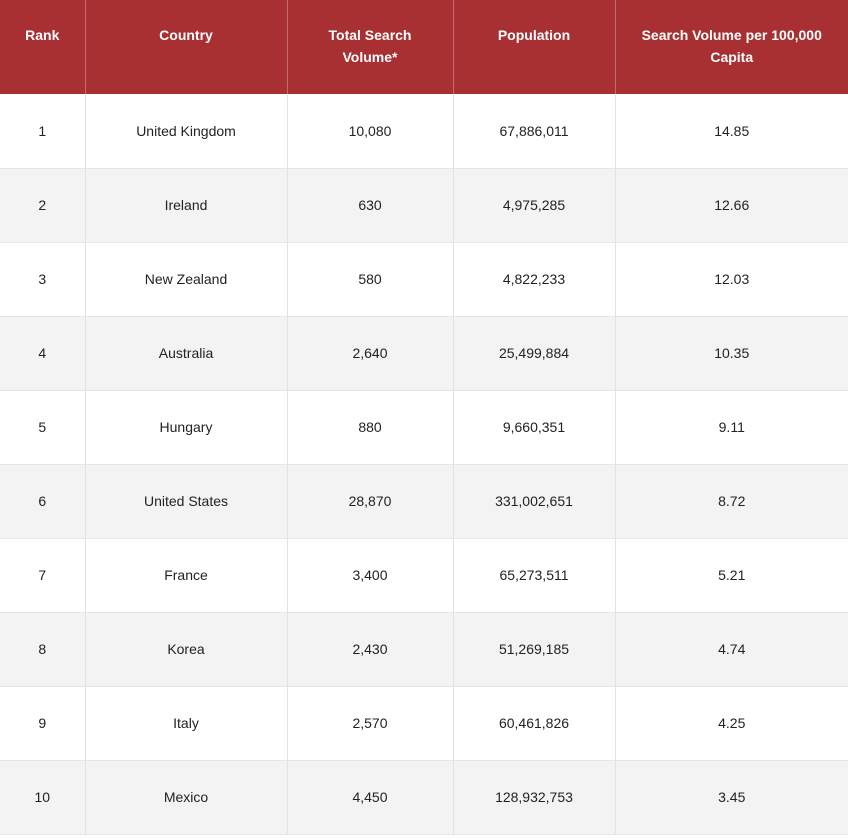 This screenshot has width=848, height=840. I want to click on table-row: 2 Ireland 630 4,975,285 12.66, so click(424, 205).